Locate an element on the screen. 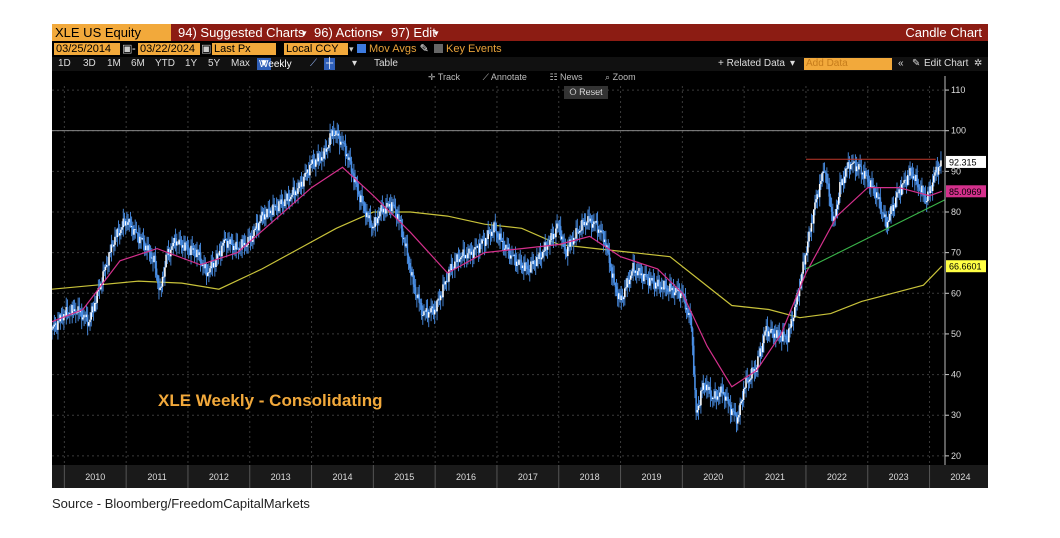  x-tick-label: 2015 is located at coordinates (404, 477).